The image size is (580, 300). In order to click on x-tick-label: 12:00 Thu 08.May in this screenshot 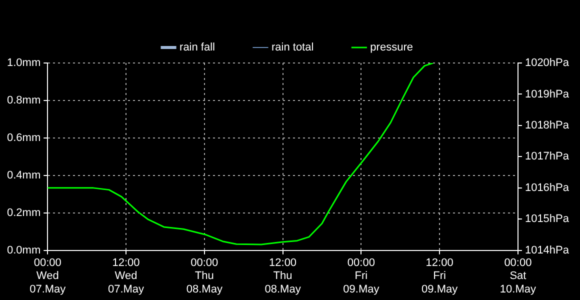, I will do `click(283, 276)`.